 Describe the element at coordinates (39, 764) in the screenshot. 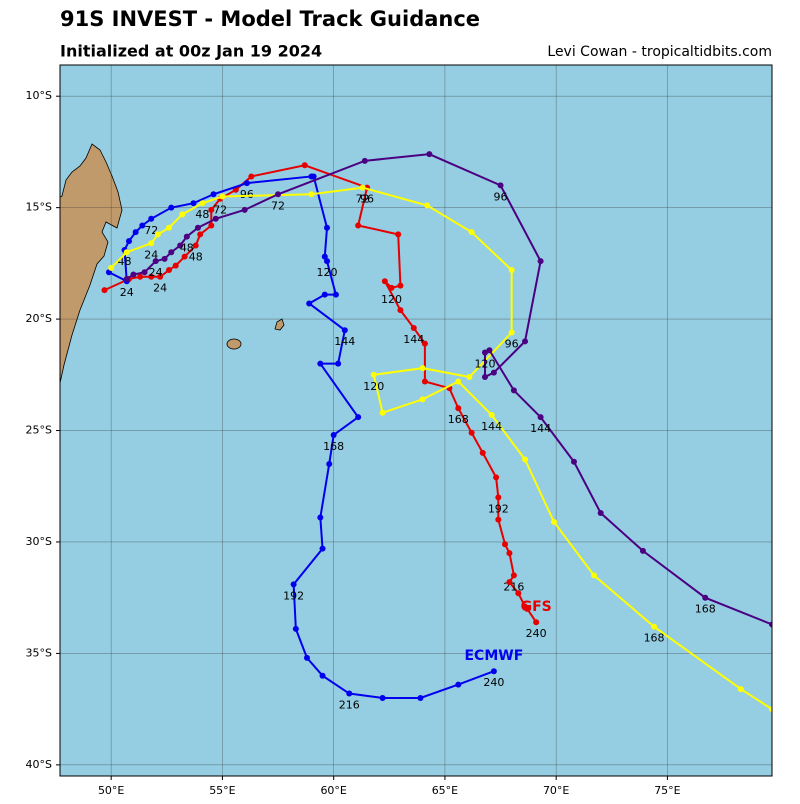

I see `y-tick-label: 40°S` at that location.